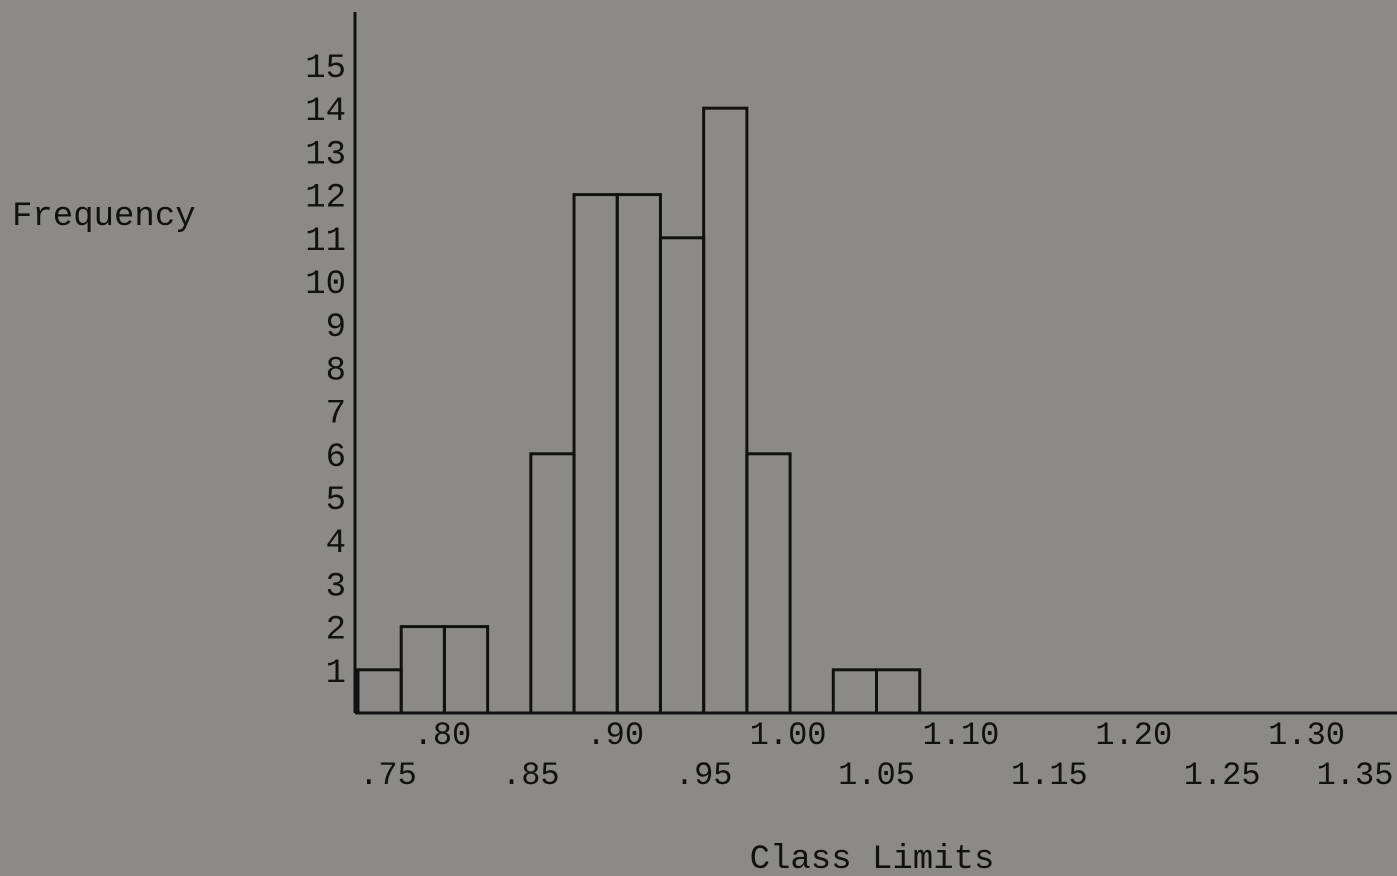  Describe the element at coordinates (615, 735) in the screenshot. I see `x-tick-label-upper: .90` at that location.